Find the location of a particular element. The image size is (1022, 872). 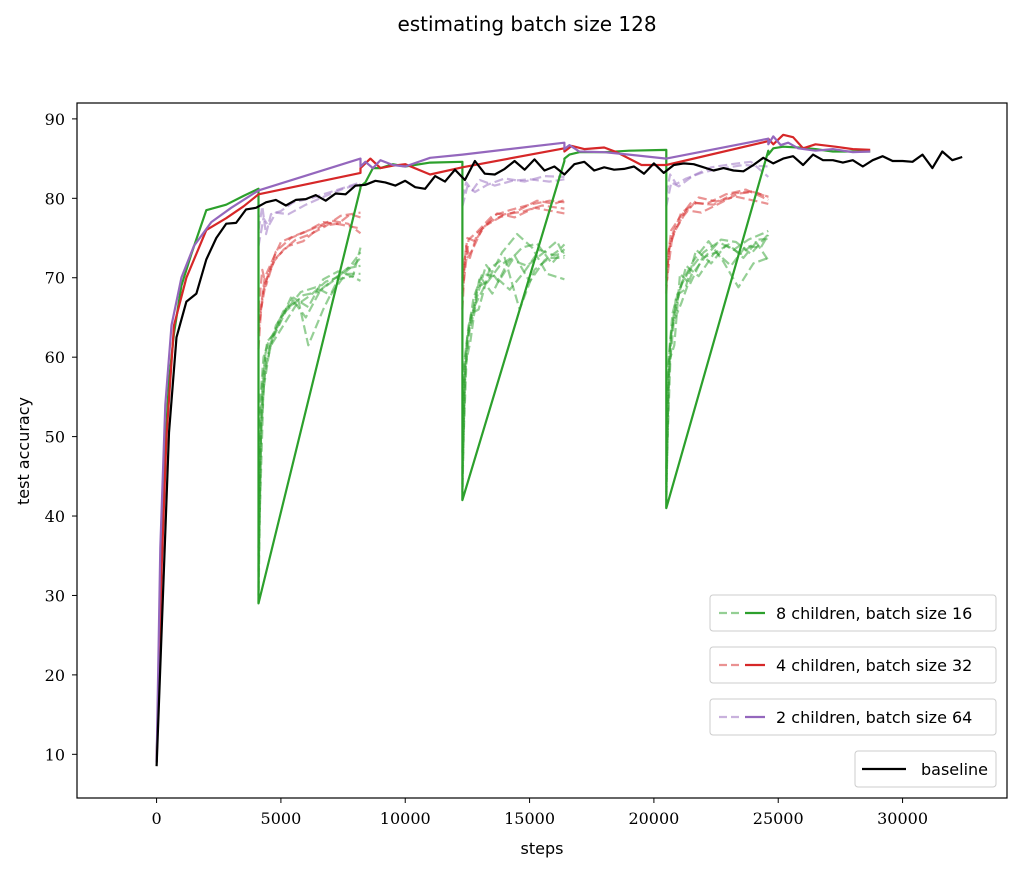

y-tick-label: 40 is located at coordinates (55, 516).